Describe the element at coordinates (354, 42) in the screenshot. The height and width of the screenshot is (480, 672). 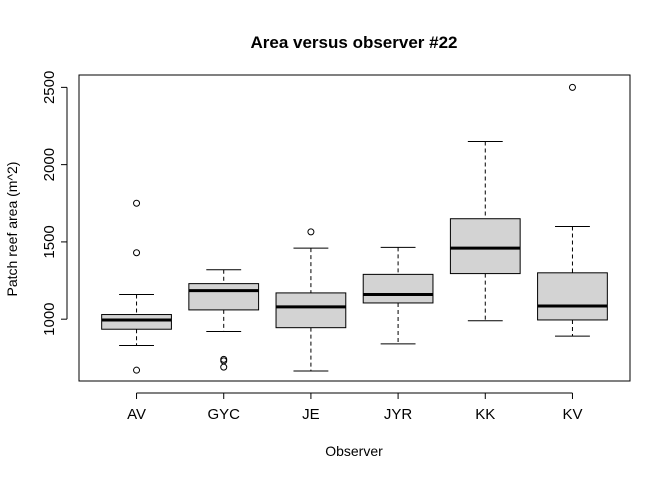
I see `chart-title: Area versus observer #22` at that location.